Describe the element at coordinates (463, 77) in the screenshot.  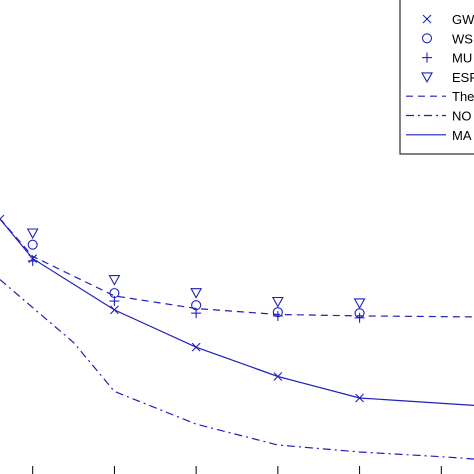
I see `legend-label-esp: ESP` at that location.